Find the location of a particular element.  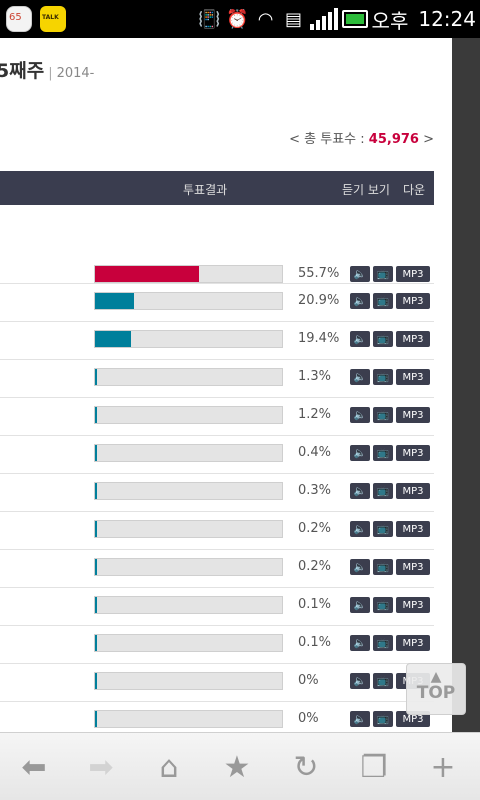

total-votes-suffix: > is located at coordinates (426, 139).